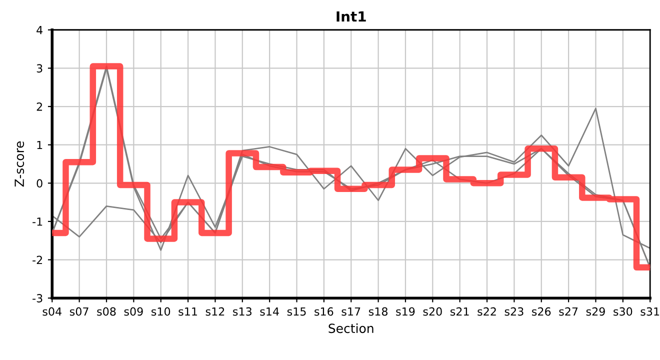 This screenshot has height=360, width=660. I want to click on x-tick-label: s12, so click(215, 311).